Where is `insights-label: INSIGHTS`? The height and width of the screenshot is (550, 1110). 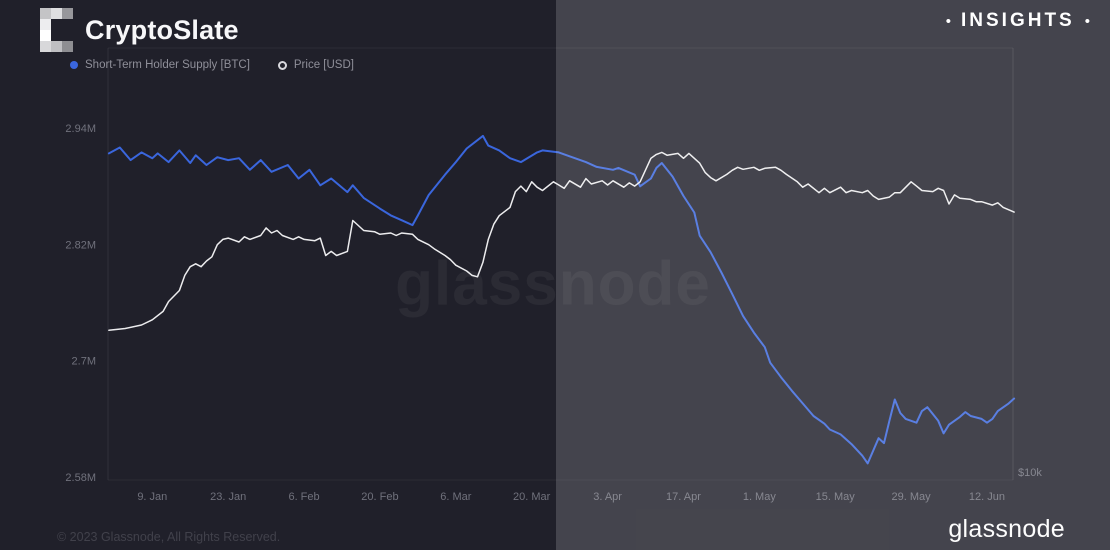
insights-label: INSIGHTS is located at coordinates (1018, 20).